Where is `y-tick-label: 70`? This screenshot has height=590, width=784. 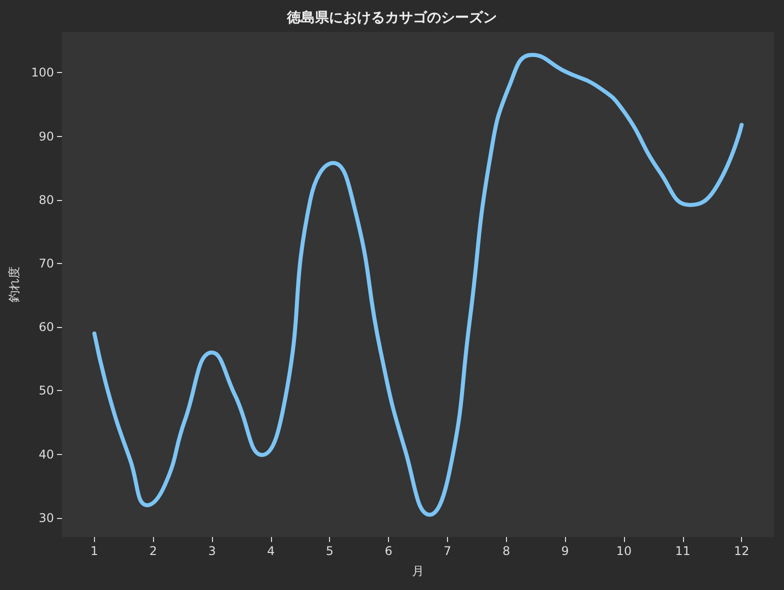 y-tick-label: 70 is located at coordinates (46, 263).